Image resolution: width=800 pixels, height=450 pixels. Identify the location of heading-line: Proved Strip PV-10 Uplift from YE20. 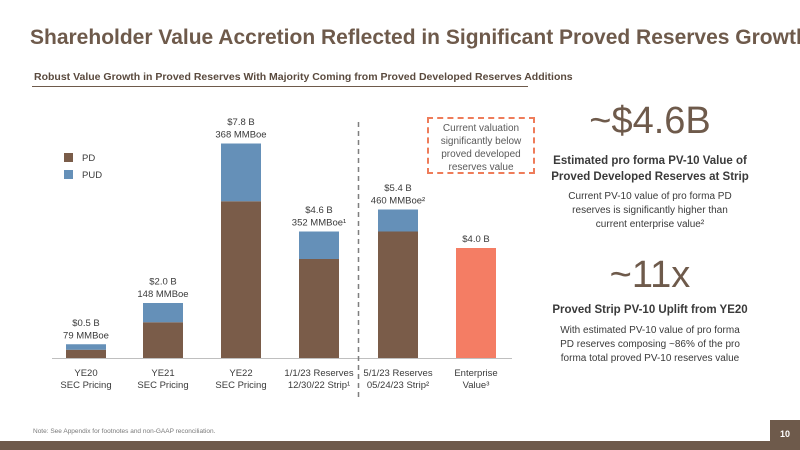
(650, 310).